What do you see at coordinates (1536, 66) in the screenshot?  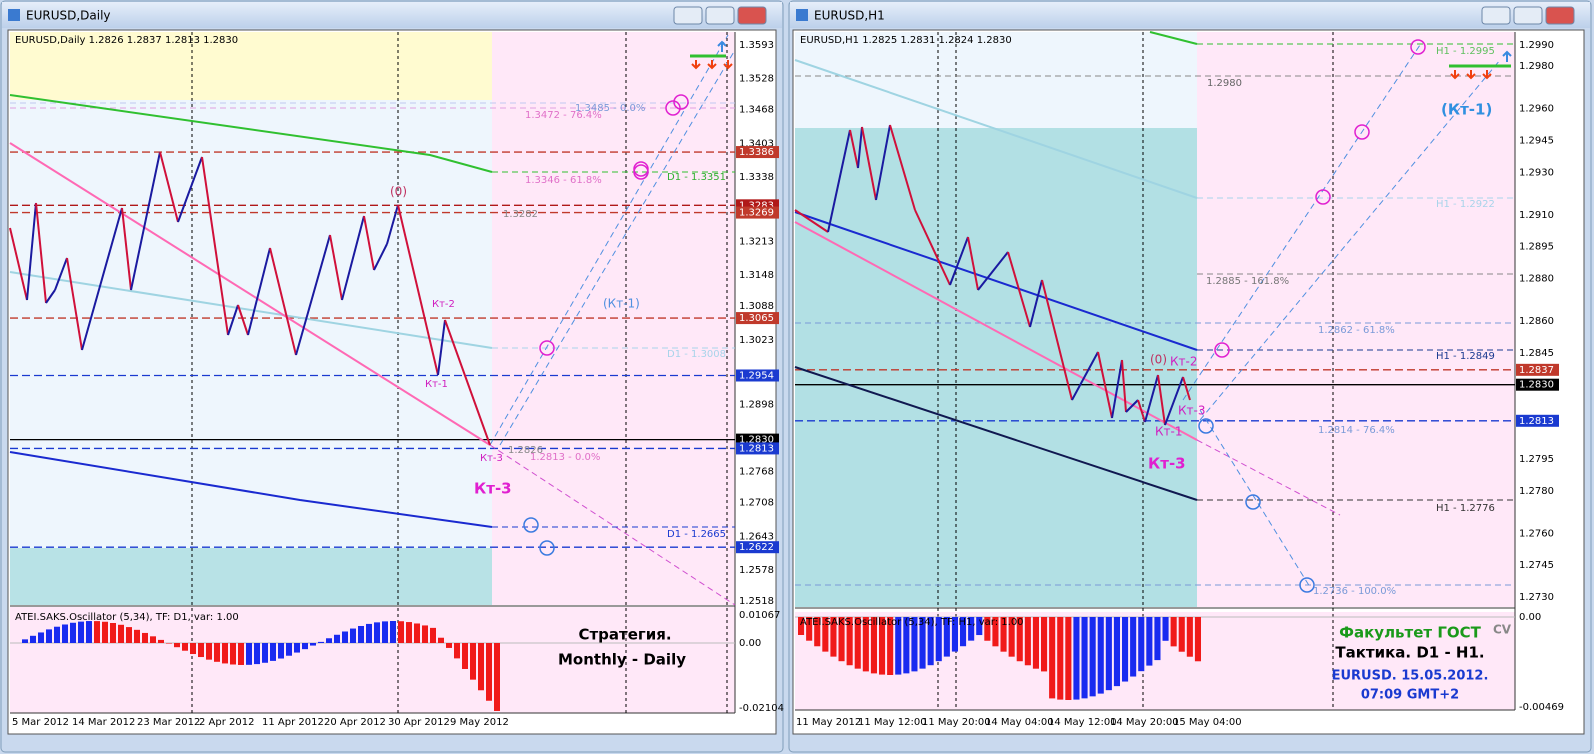 I see `price-tick-label: 1.2980` at bounding box center [1536, 66].